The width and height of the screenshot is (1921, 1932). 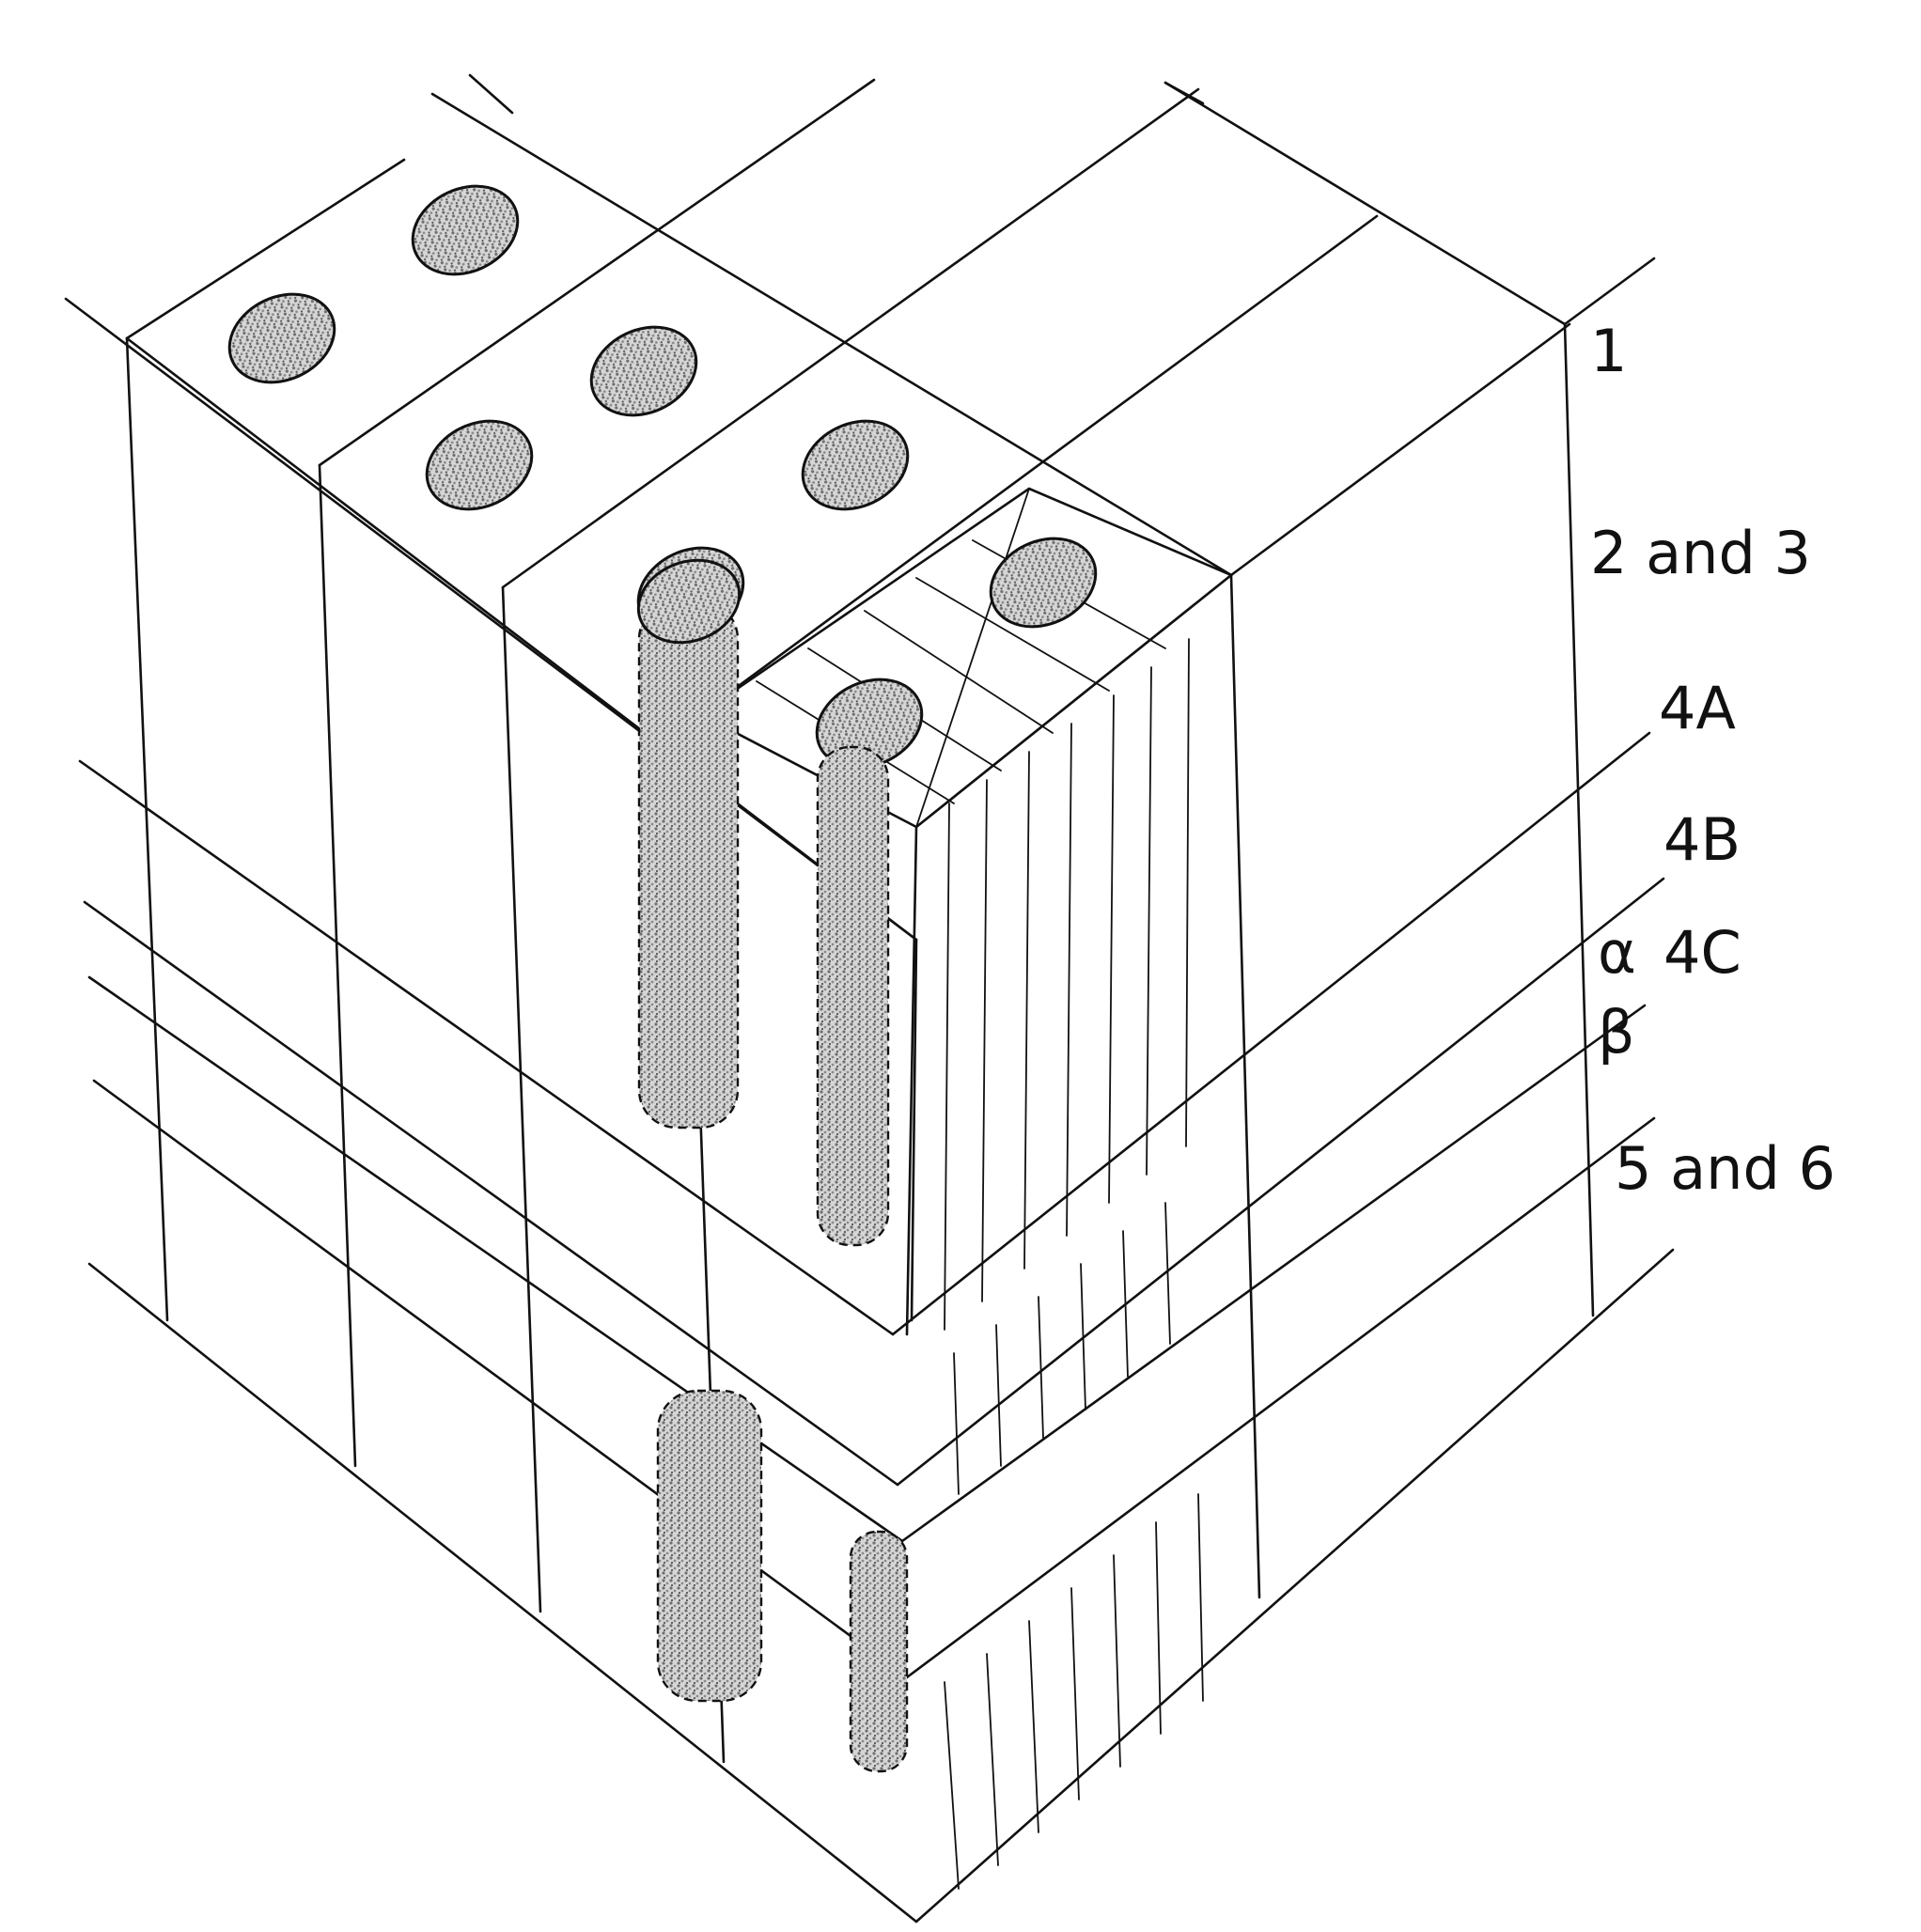 What do you see at coordinates (1700, 553) in the screenshot?
I see `label-layer-2-and-3: 2 and 3` at bounding box center [1700, 553].